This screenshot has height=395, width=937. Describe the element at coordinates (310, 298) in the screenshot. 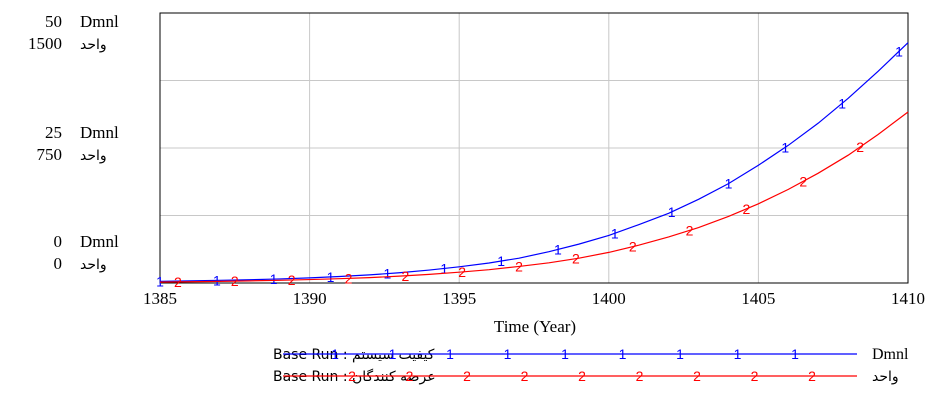

I see `x-tick-label: 1390` at that location.